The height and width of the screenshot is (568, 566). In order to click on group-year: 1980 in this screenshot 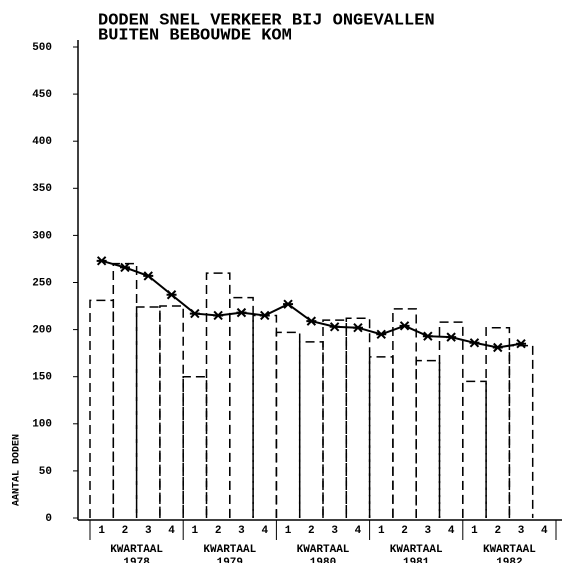, I will do `click(323, 560)`.